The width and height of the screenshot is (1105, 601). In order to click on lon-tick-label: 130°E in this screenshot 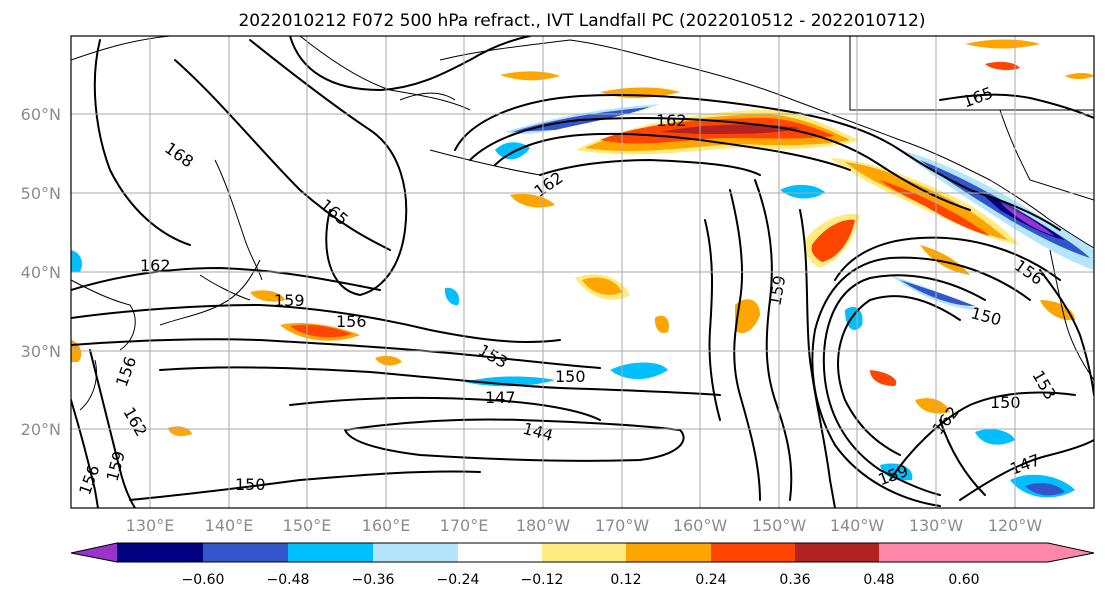, I will do `click(150, 525)`.